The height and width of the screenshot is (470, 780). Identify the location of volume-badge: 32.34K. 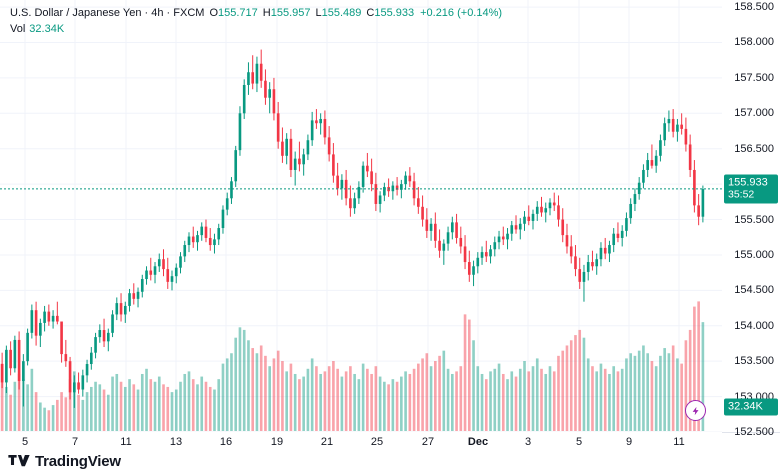
(751, 407).